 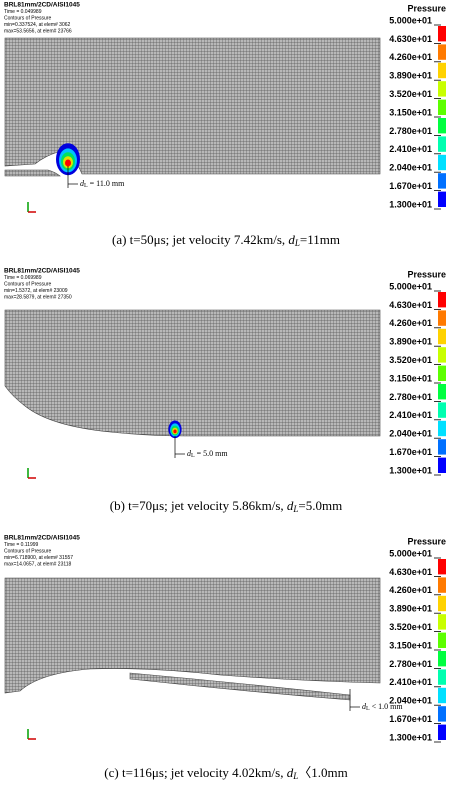 What do you see at coordinates (38, 297) in the screenshot?
I see `header-line: max=28.5879, at elem# 27350` at bounding box center [38, 297].